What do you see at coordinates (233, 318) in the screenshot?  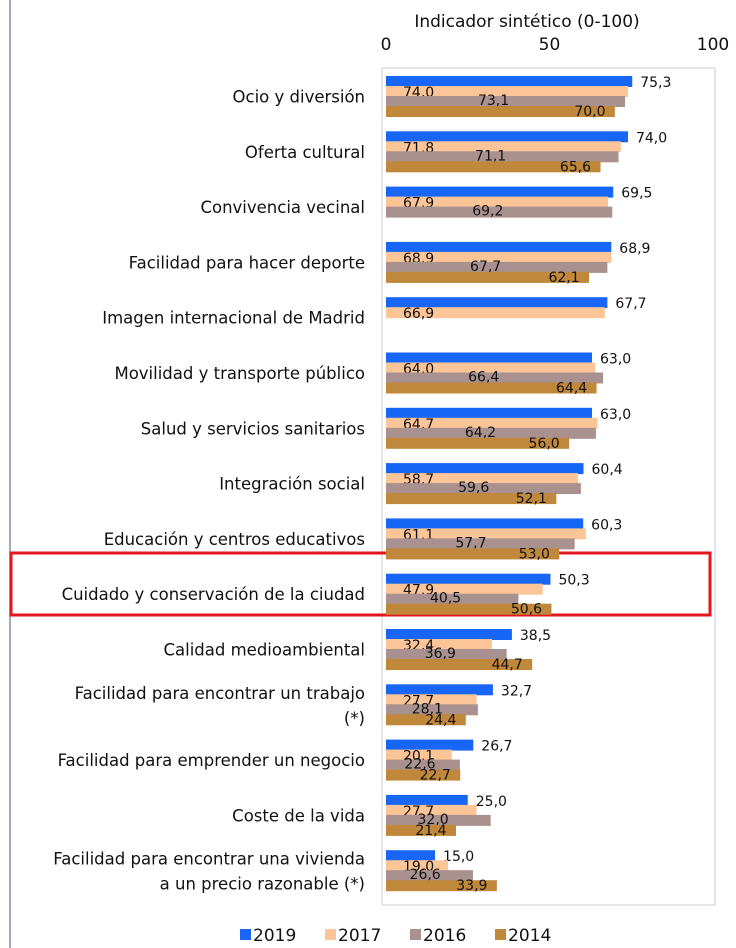 I see `category-label: Imagen internacional de Madrid` at bounding box center [233, 318].